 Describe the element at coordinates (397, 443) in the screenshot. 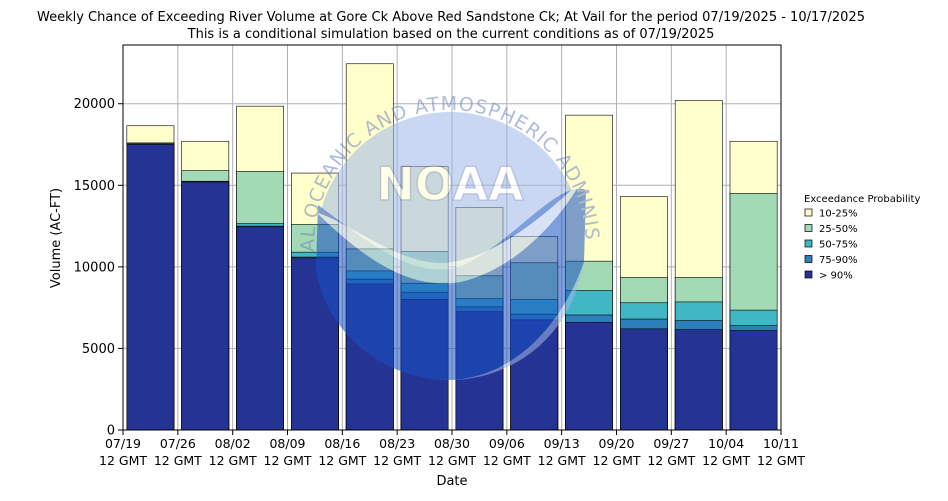

I see `x-tick-date: 08/23` at that location.